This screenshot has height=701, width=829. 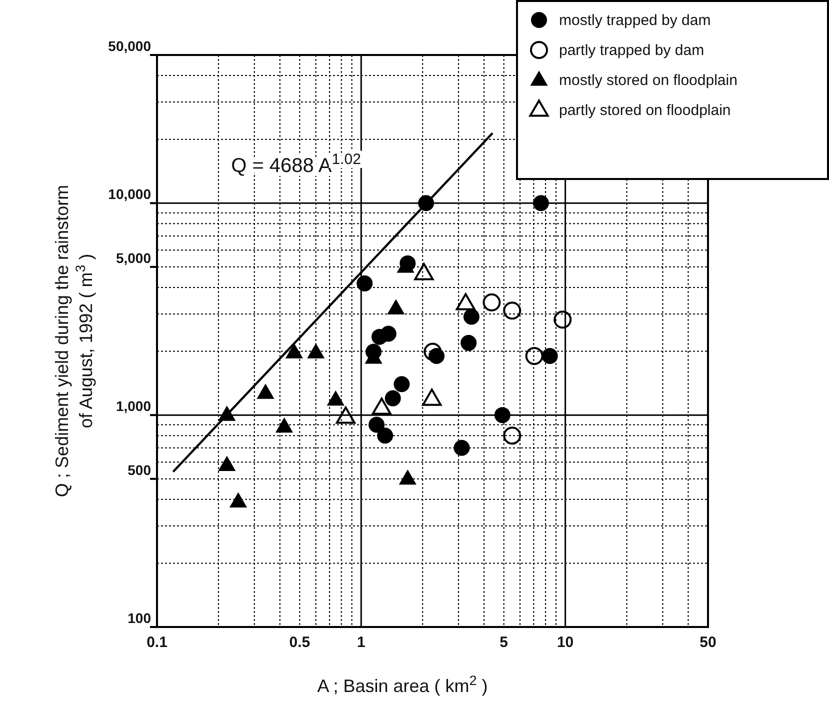 What do you see at coordinates (134, 406) in the screenshot?
I see `y-tick-label: 1,000` at bounding box center [134, 406].